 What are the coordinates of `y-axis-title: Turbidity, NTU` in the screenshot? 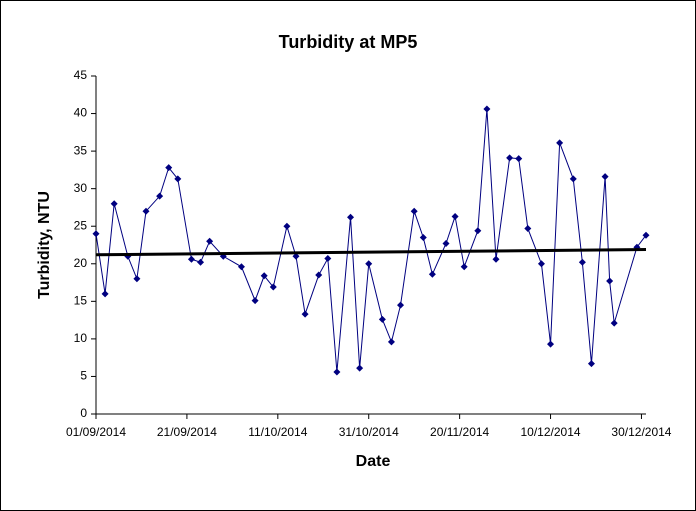 It's located at (44, 245).